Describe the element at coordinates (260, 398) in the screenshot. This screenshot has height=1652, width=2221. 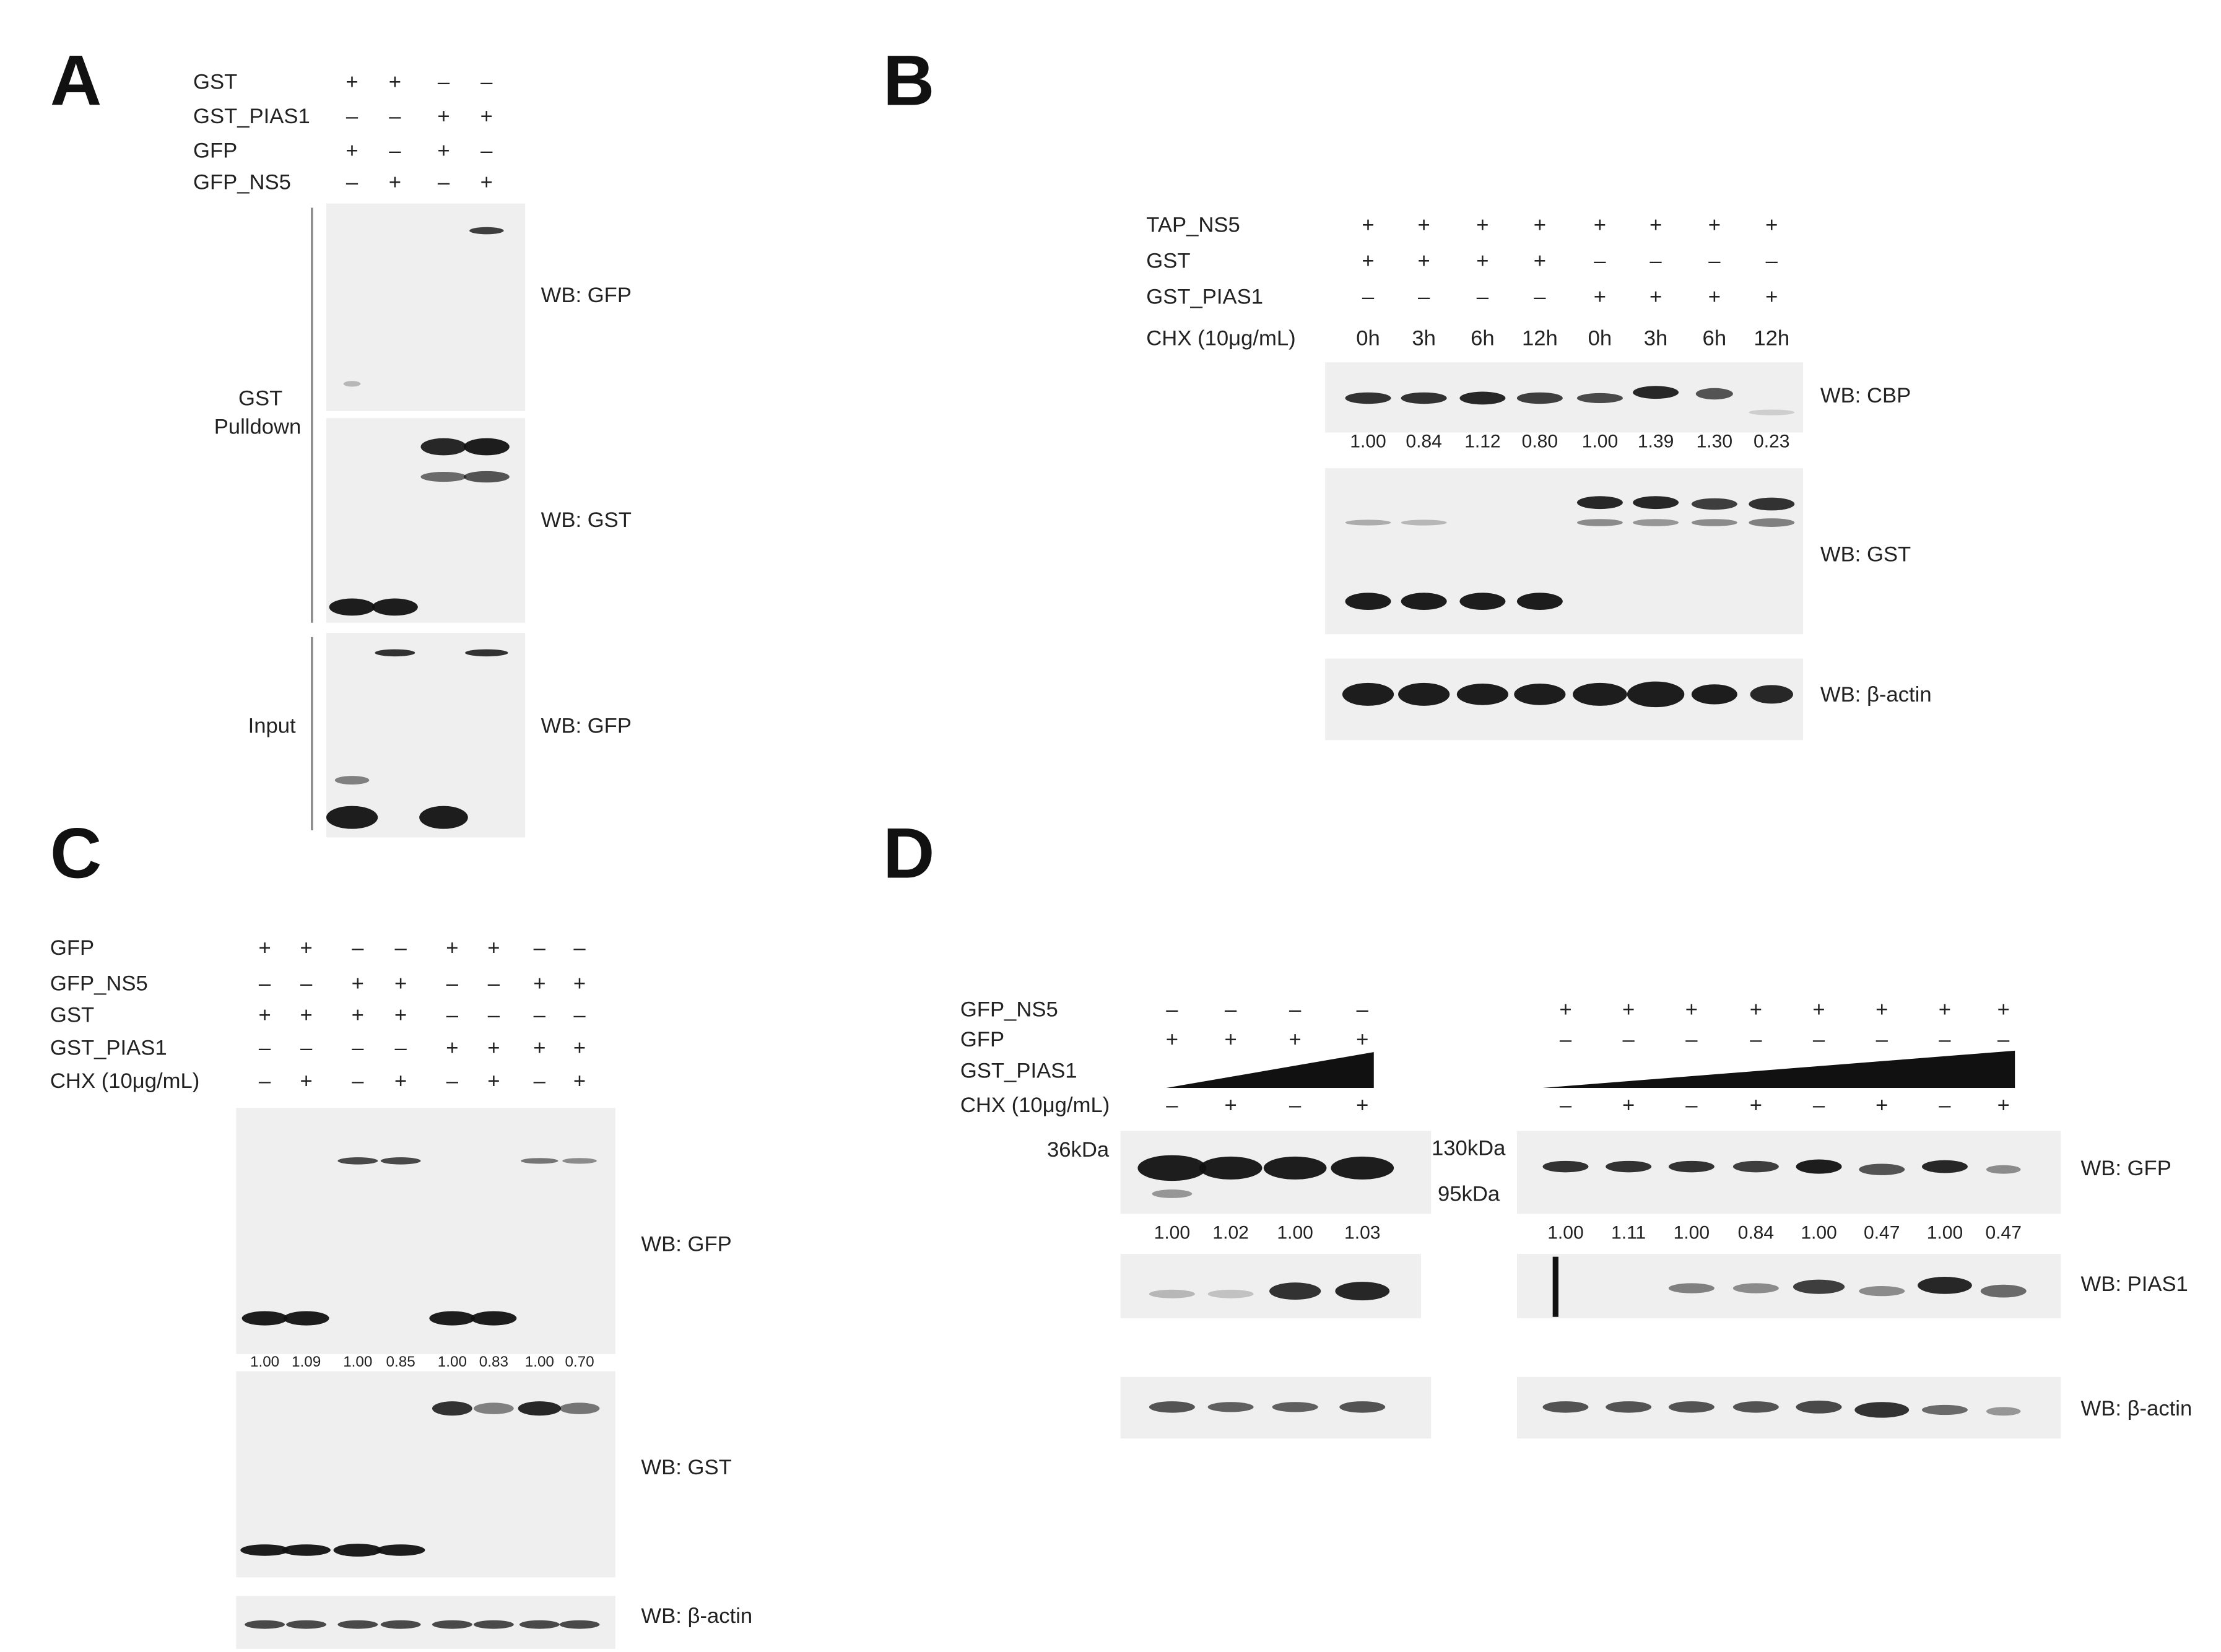
I see `group-label: GST` at that location.